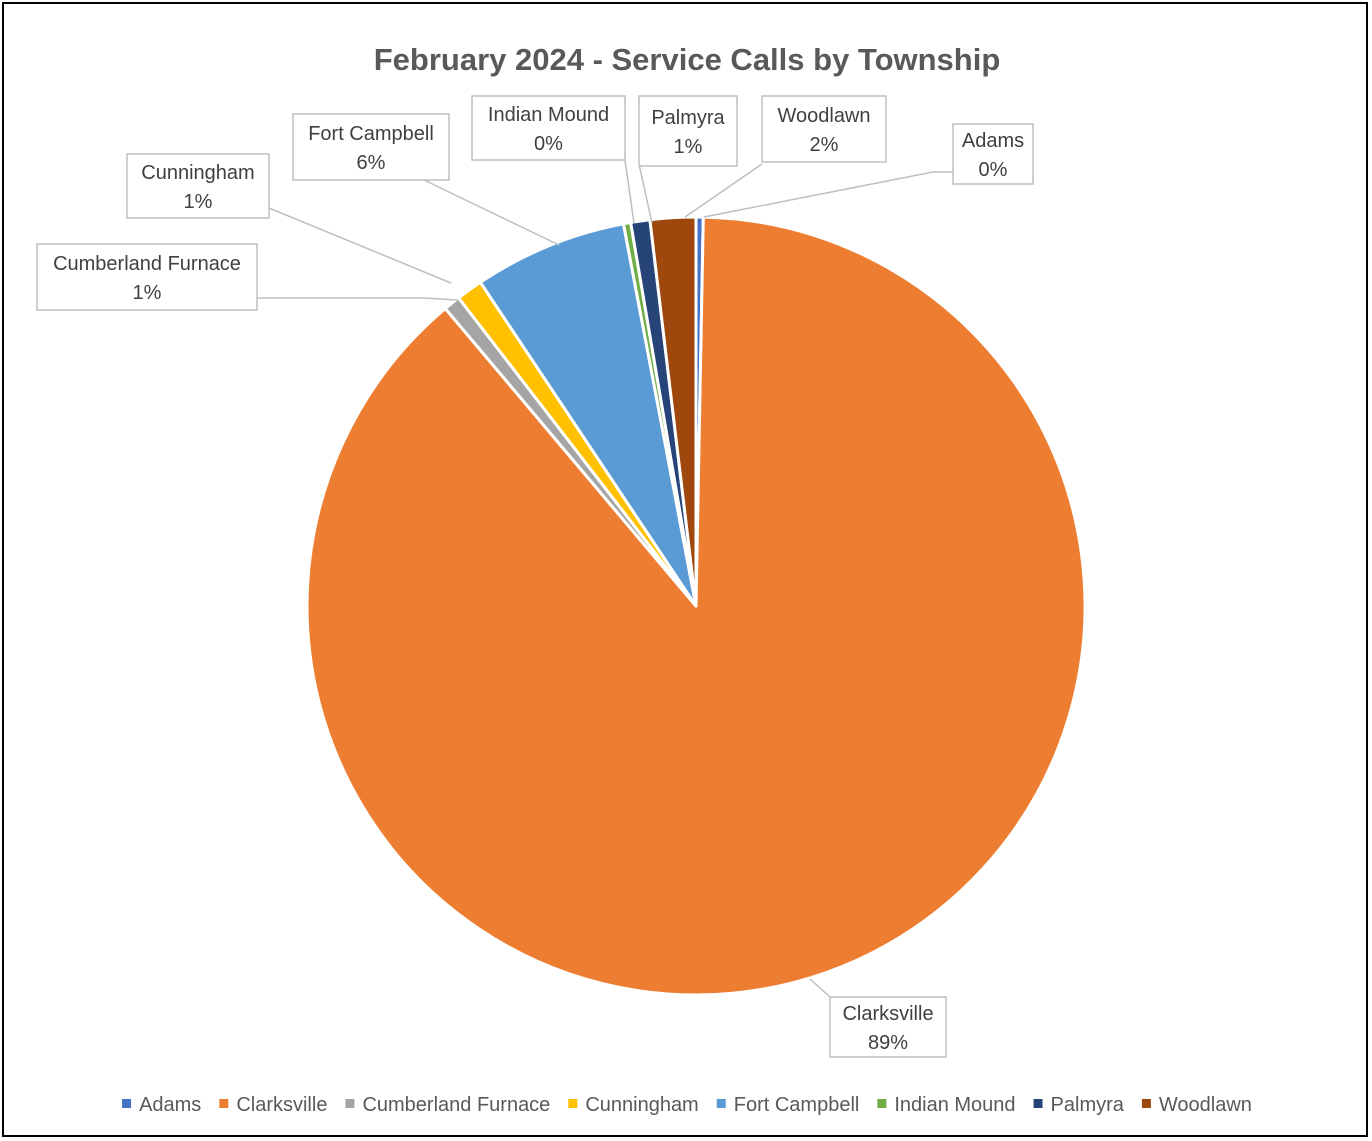  I want to click on legend-item-fort-campbell: Fort Campbell, so click(788, 1105).